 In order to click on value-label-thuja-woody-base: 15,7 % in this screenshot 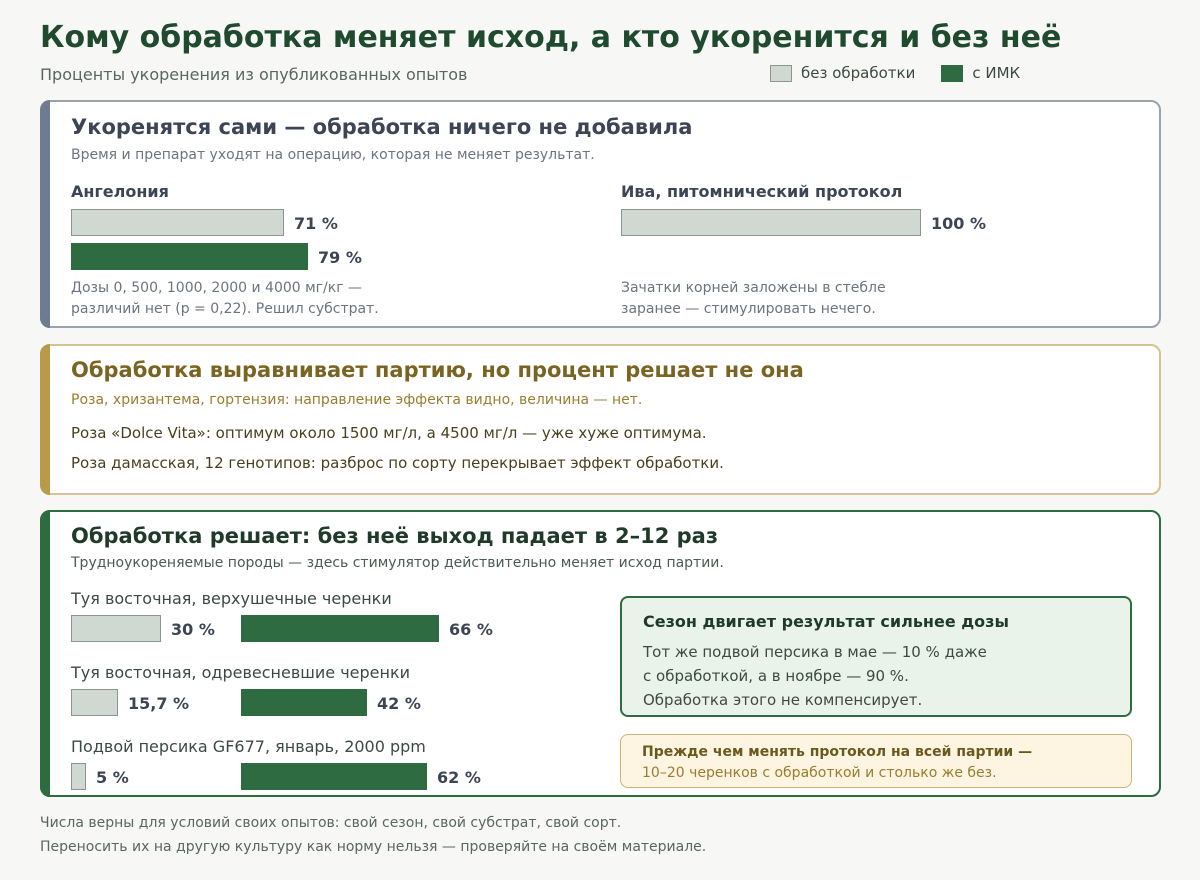, I will do `click(159, 703)`.